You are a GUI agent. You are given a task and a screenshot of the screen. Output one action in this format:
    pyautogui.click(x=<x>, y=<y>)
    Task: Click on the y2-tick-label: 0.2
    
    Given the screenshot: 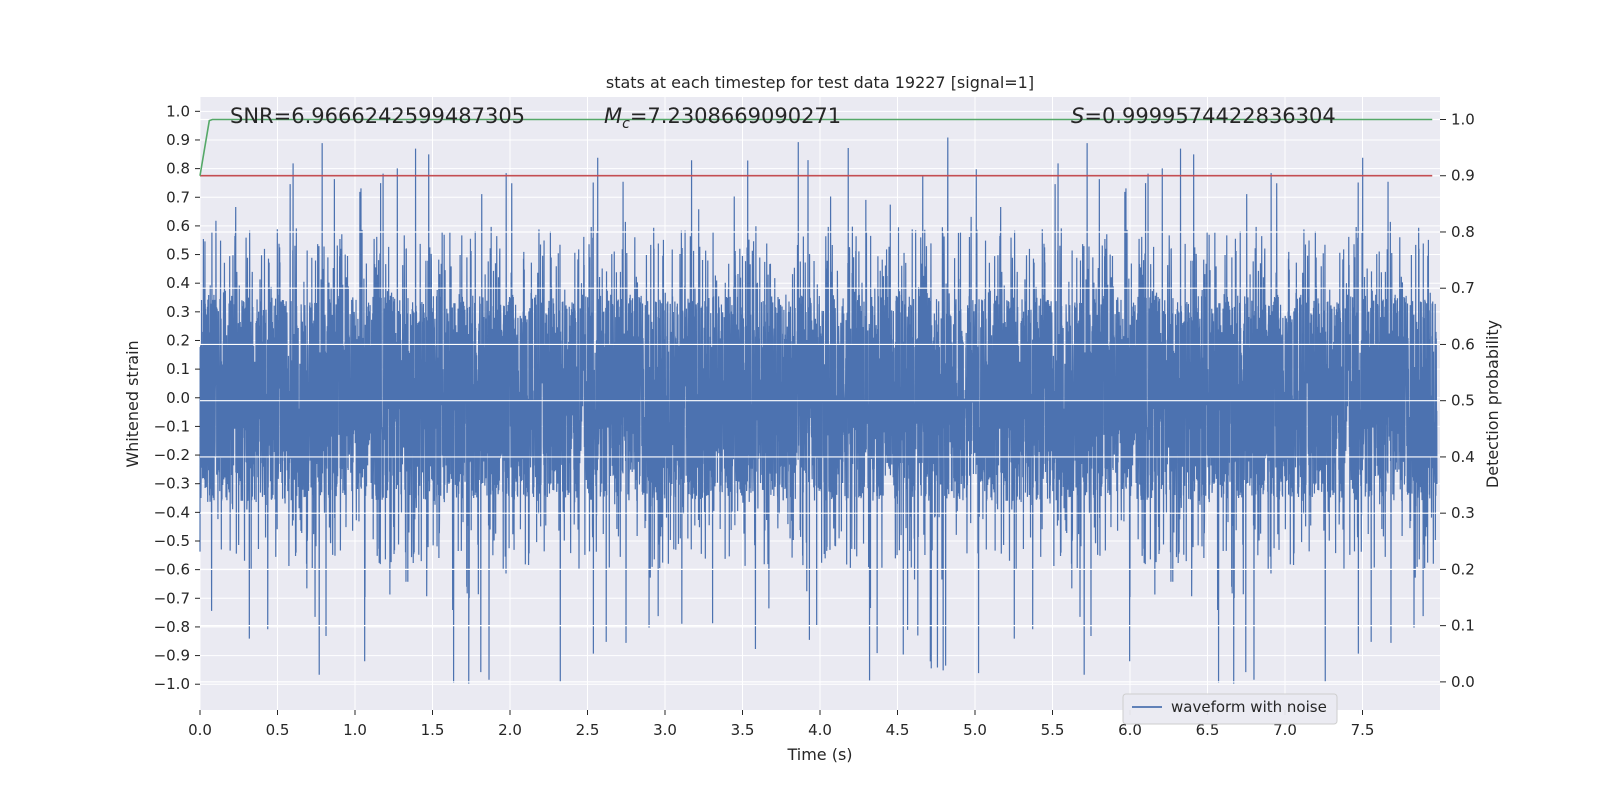 What is the action you would take?
    pyautogui.click(x=1463, y=569)
    